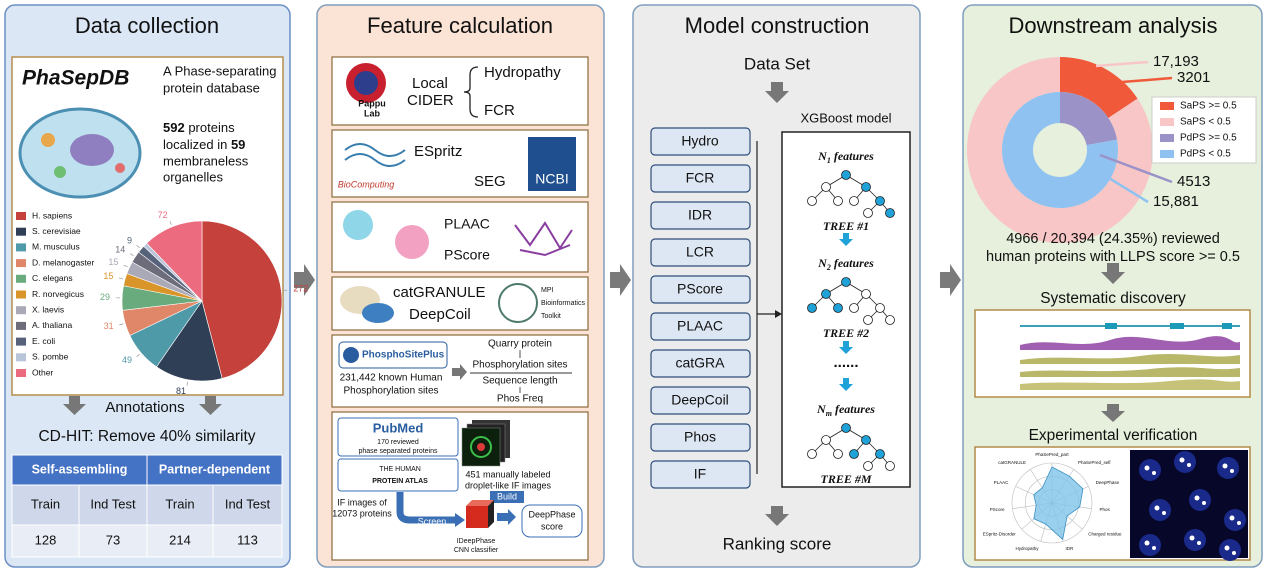  What do you see at coordinates (439, 292) in the screenshot?
I see `tool-name: catGRANULE` at bounding box center [439, 292].